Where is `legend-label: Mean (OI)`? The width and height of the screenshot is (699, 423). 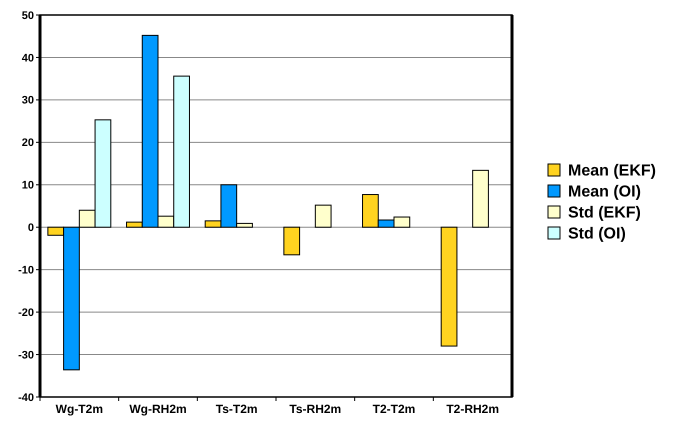 legend-label: Mean (OI) is located at coordinates (604, 192).